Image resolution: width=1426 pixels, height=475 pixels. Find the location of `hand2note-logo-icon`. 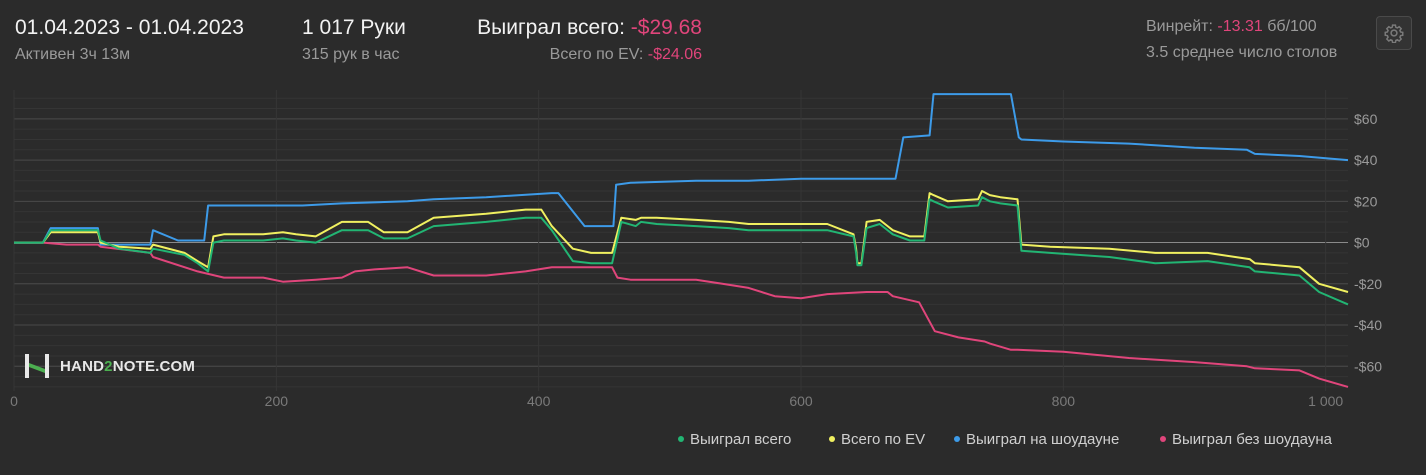

hand2note-logo-icon is located at coordinates (37, 366).